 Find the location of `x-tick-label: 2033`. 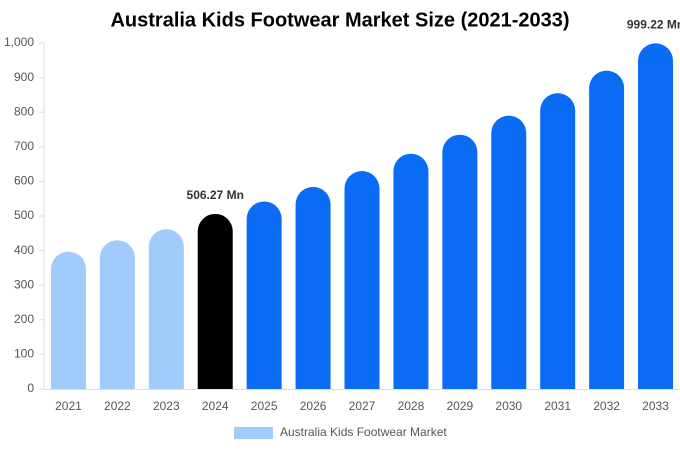

x-tick-label: 2033 is located at coordinates (655, 406).